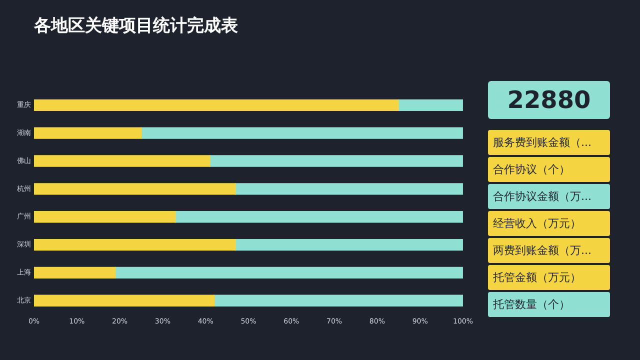 This screenshot has width=640, height=360. I want to click on text: 经营收入（万元）, so click(549, 223).